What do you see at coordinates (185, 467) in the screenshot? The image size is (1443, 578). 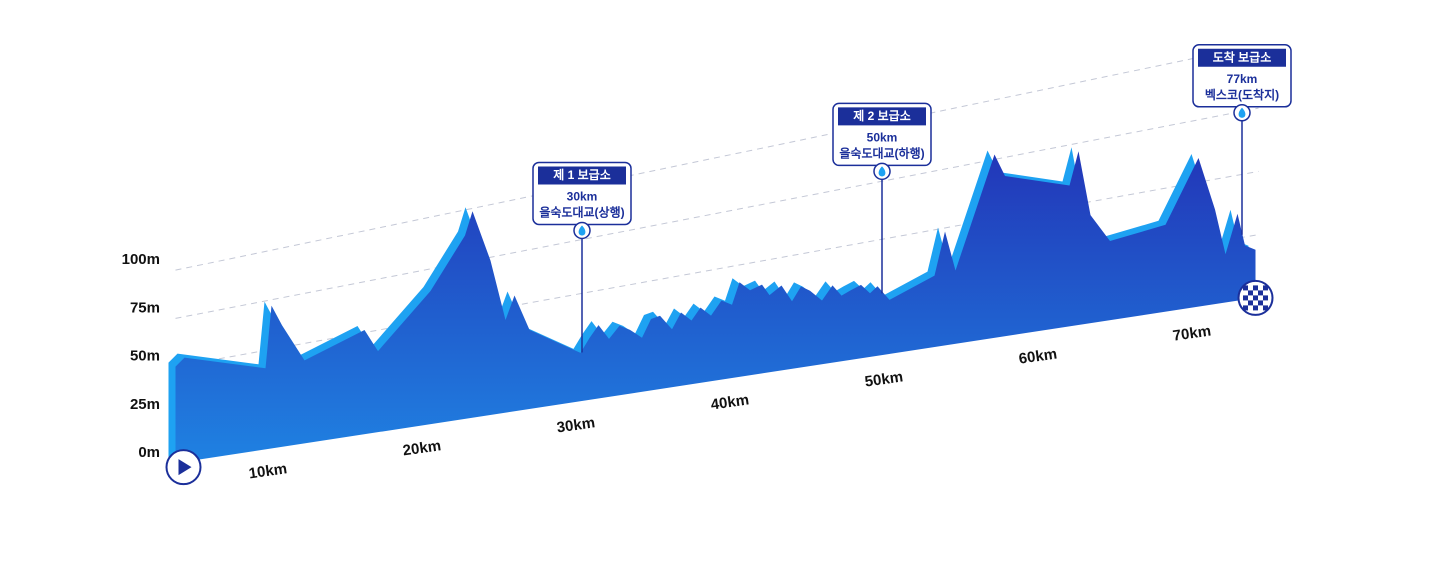 I see `start-play` at bounding box center [185, 467].